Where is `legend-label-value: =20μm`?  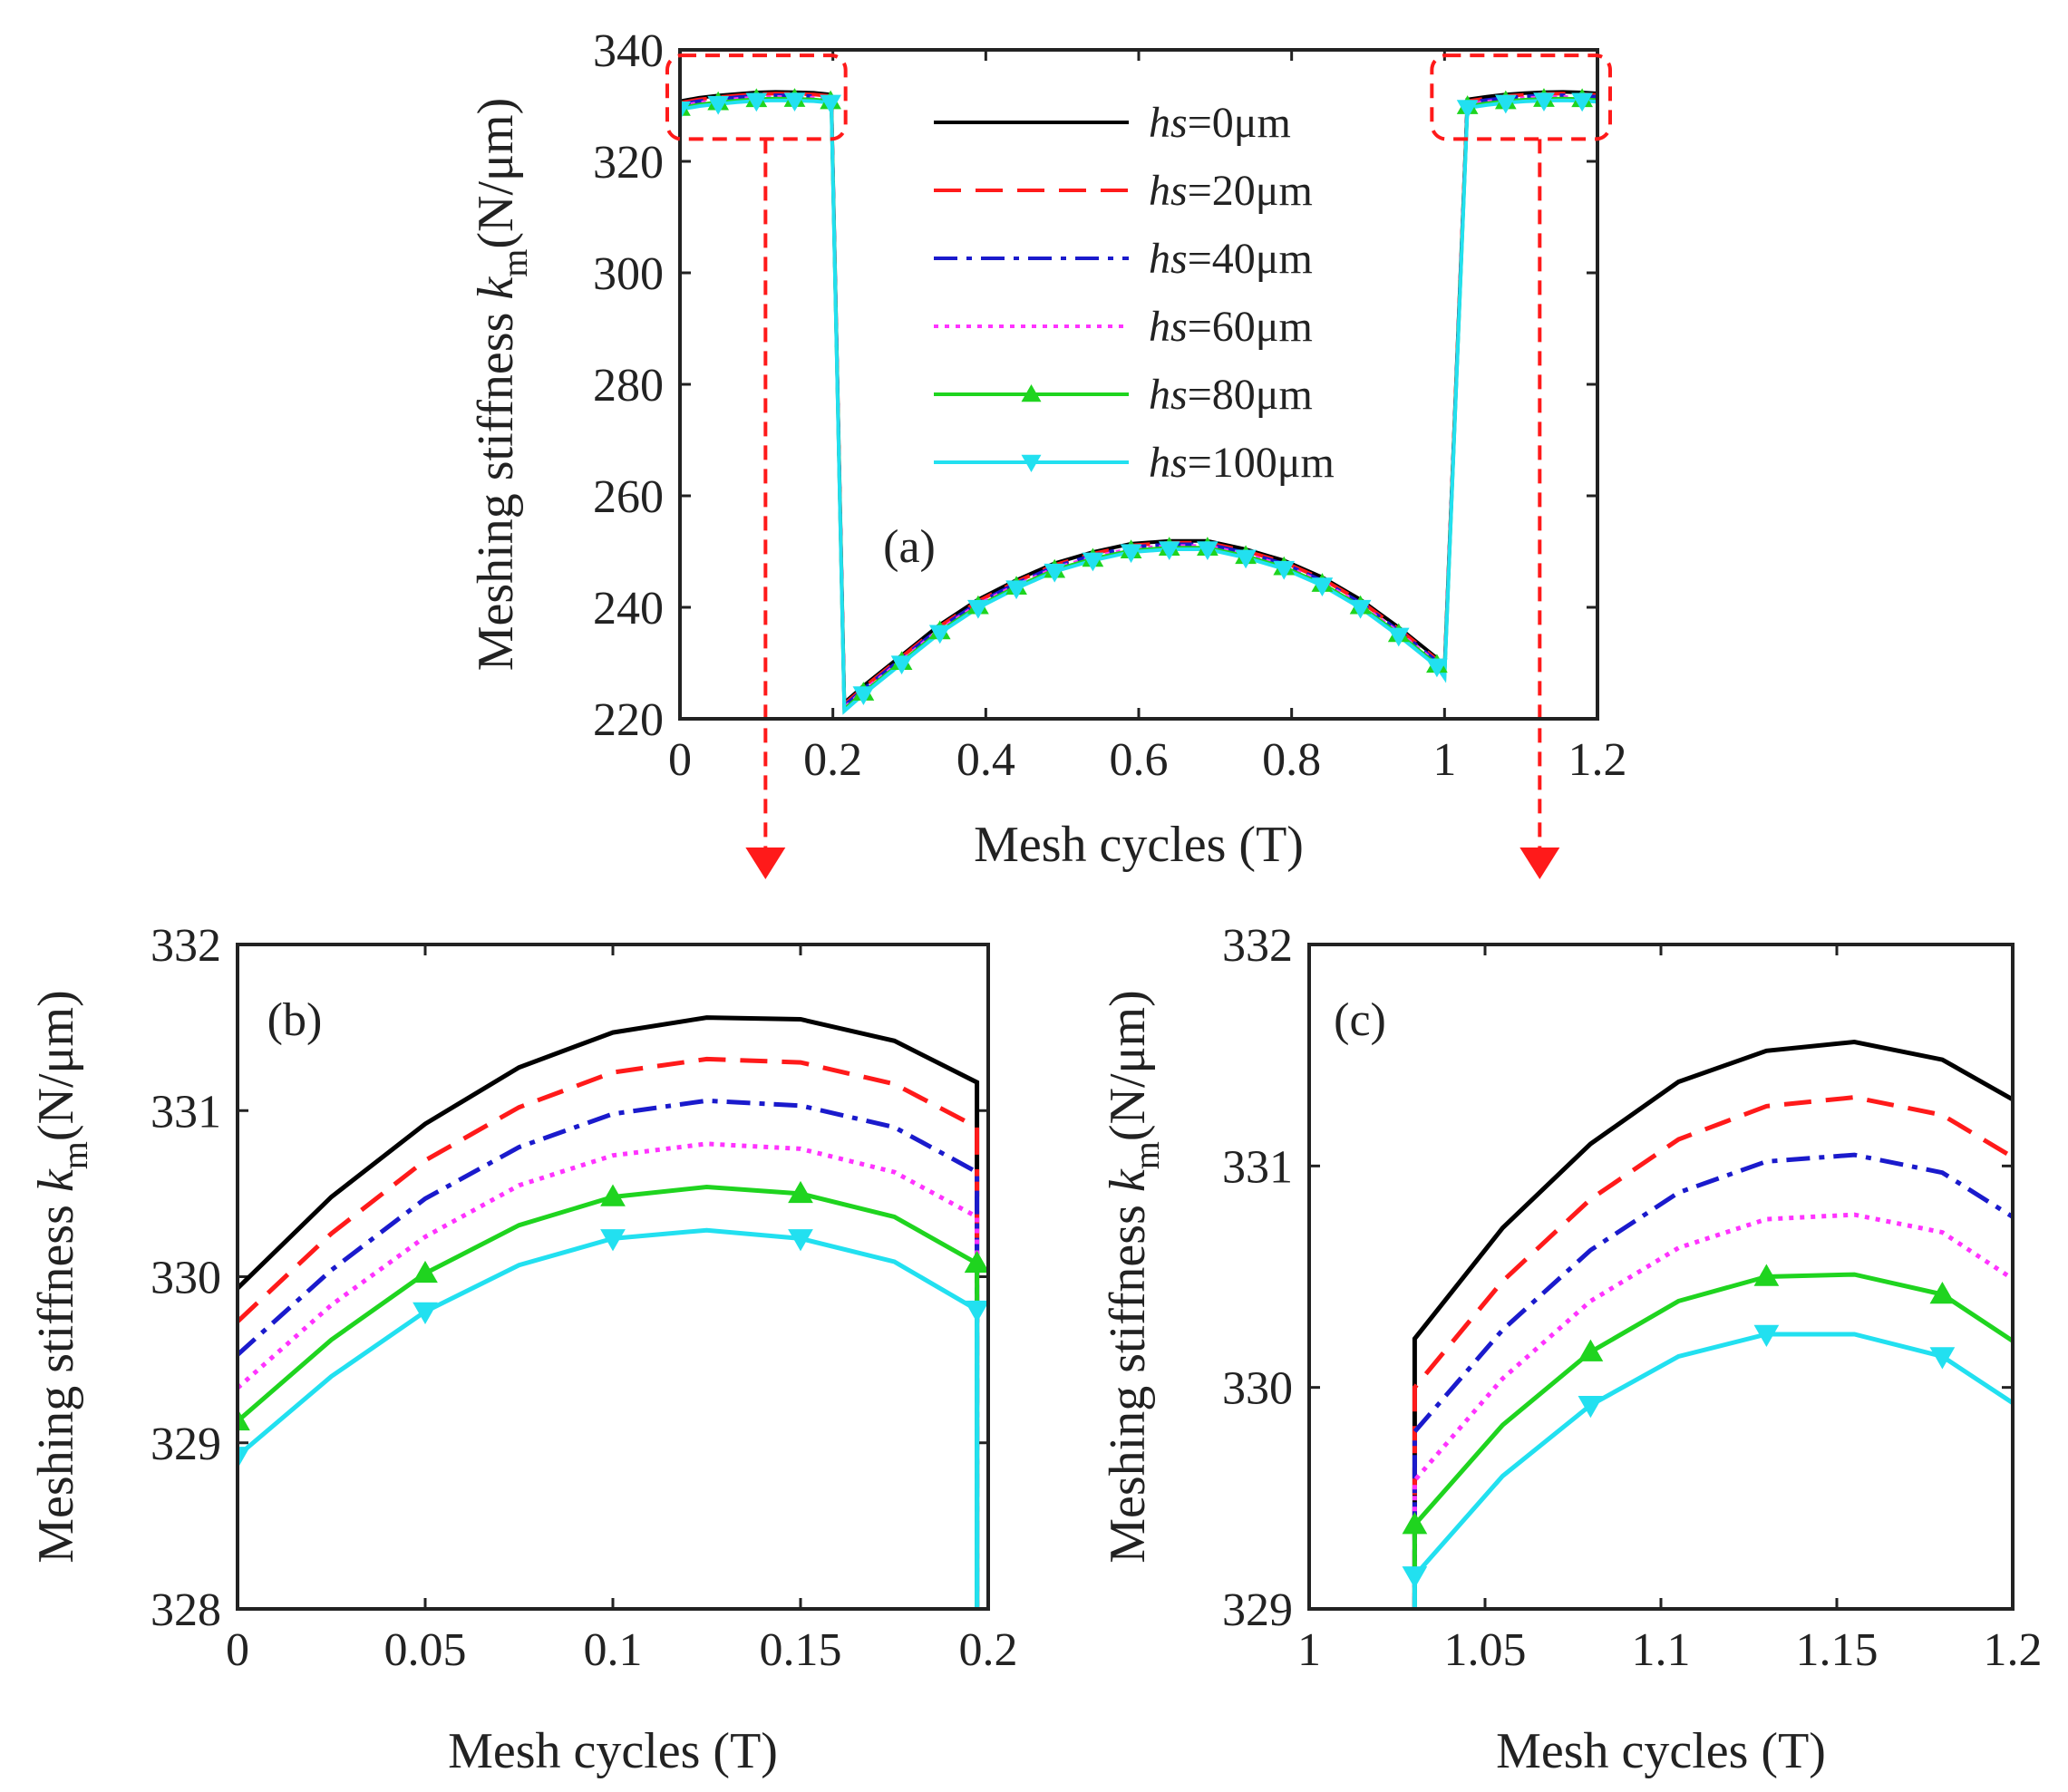 legend-label-value: =20μm is located at coordinates (1251, 191).